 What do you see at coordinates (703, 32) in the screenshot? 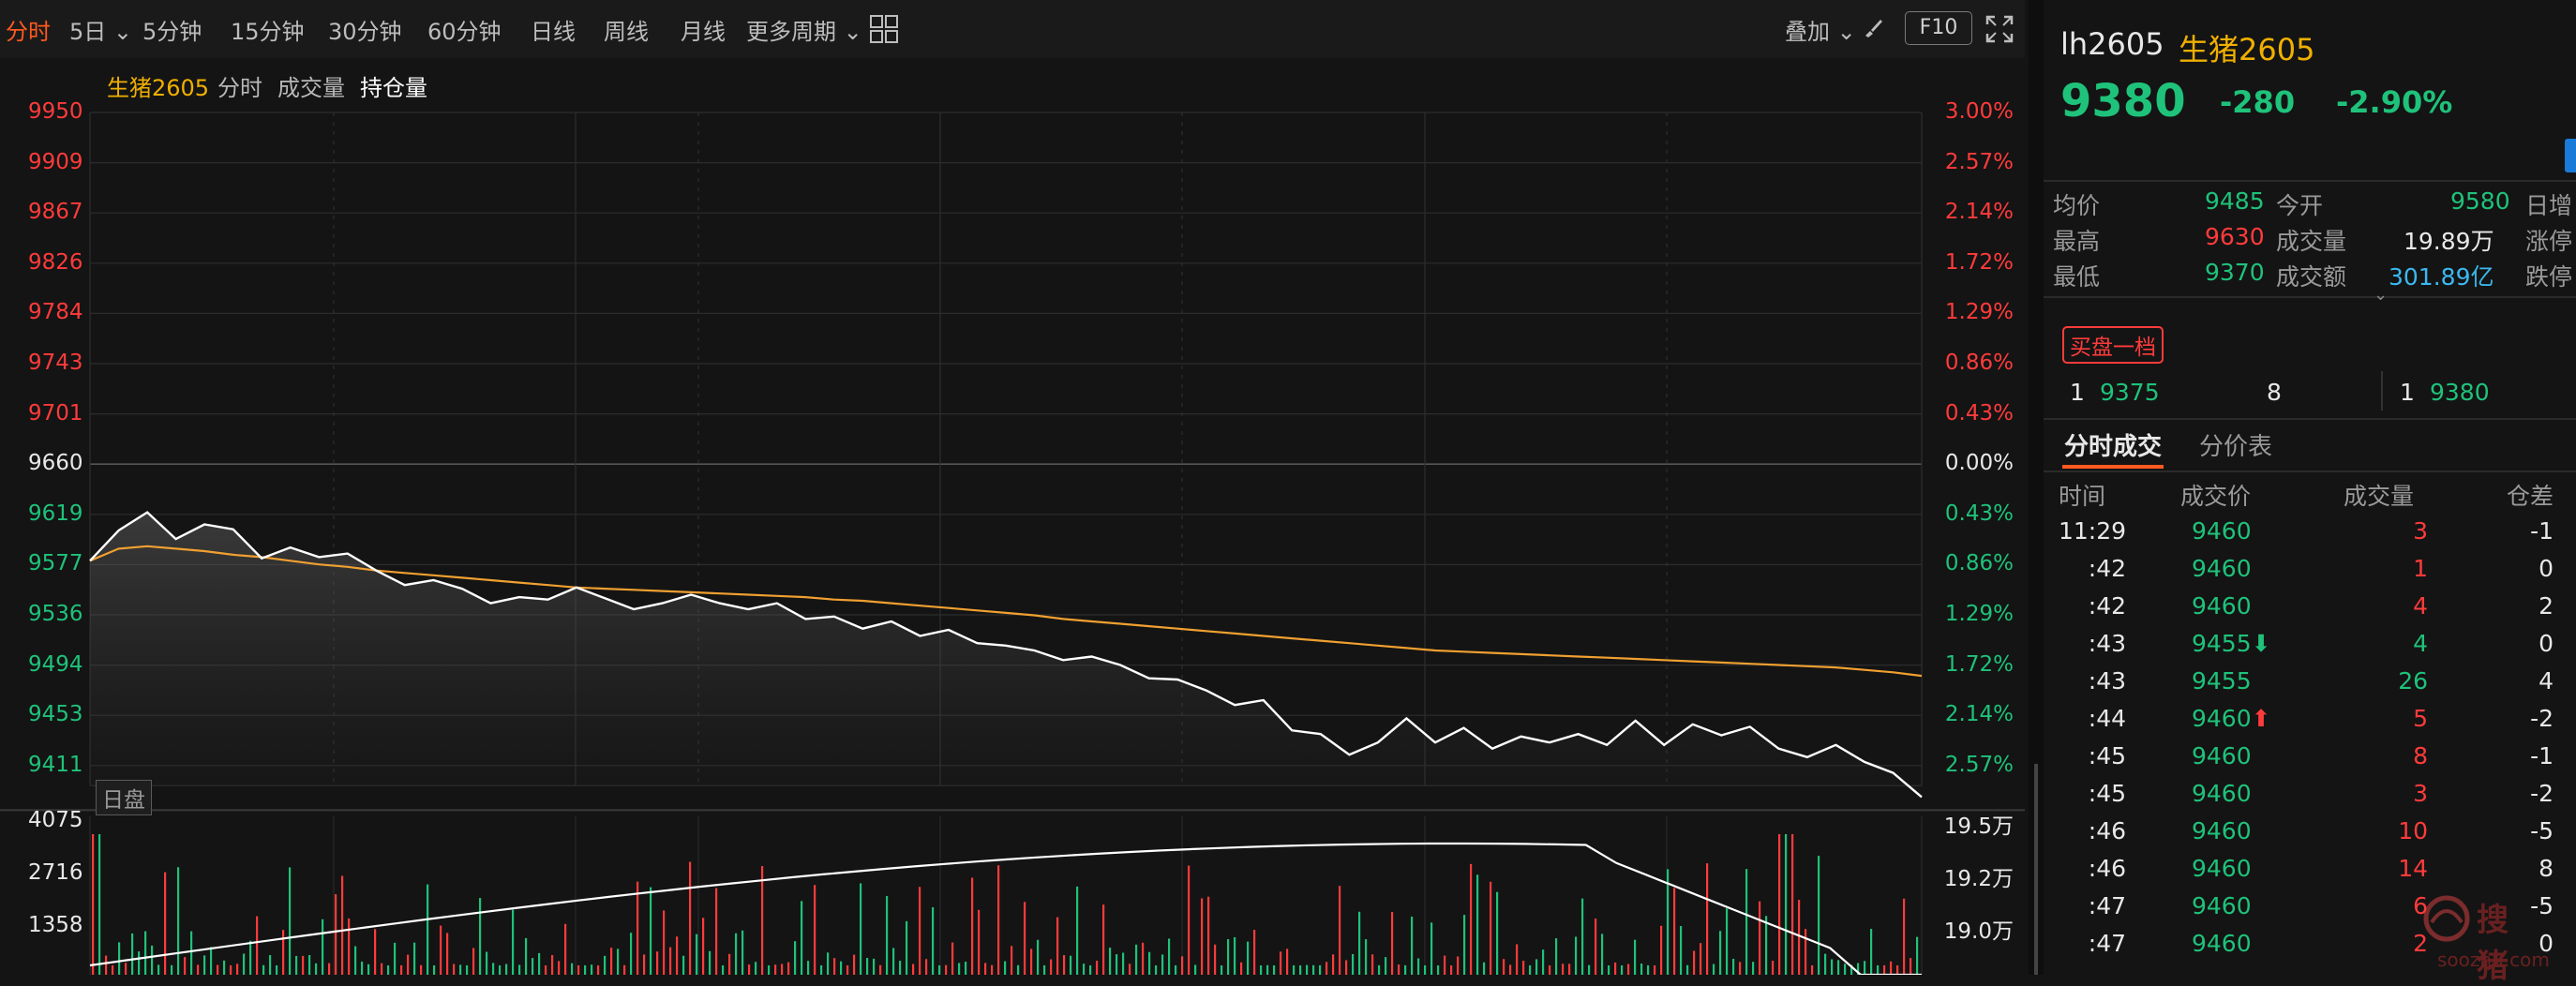
I see `tab-monthly: 月线` at bounding box center [703, 32].